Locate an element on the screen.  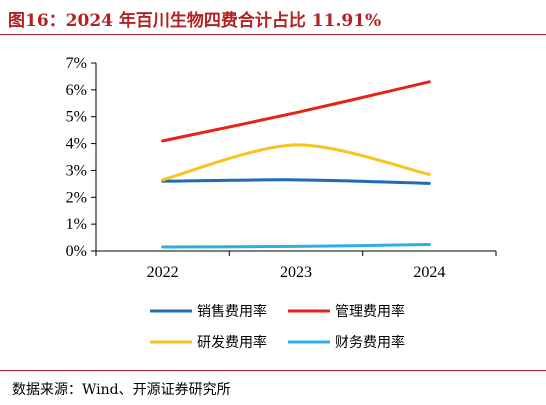
x-tick-label: 2024 is located at coordinates (429, 272).